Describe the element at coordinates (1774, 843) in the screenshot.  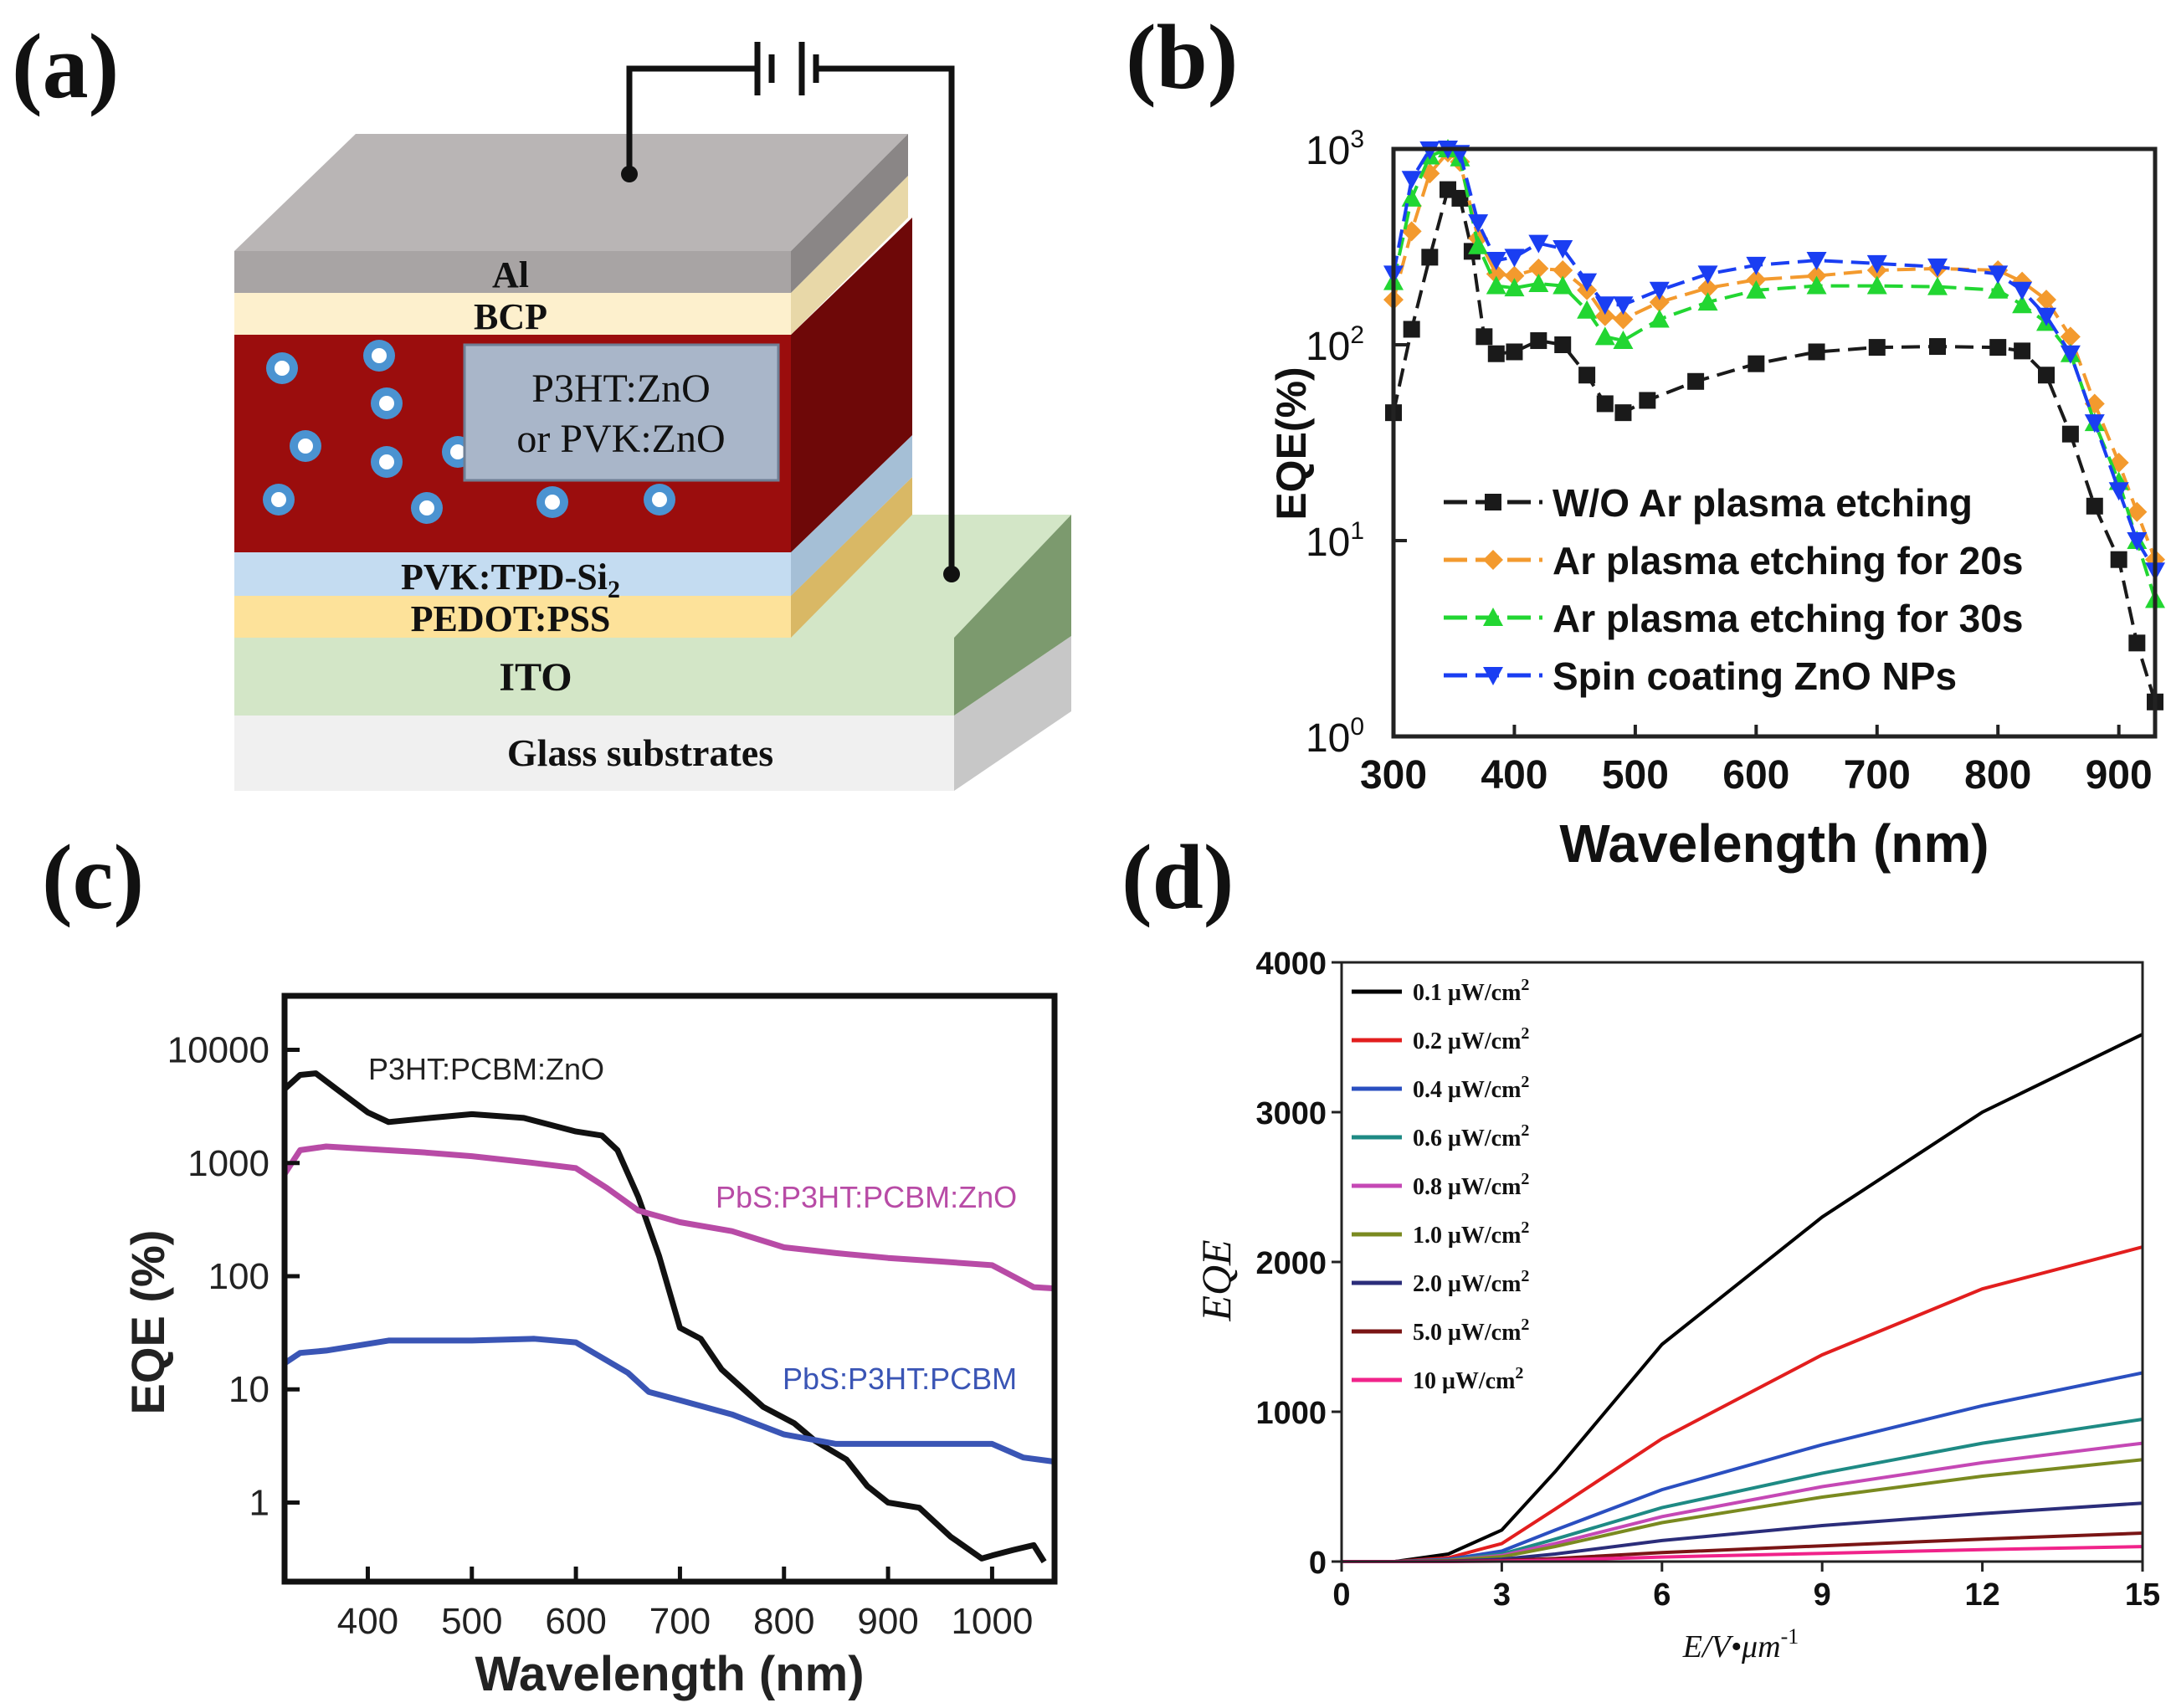
I see `chart-b-xlabel: Wavelength (nm)` at that location.